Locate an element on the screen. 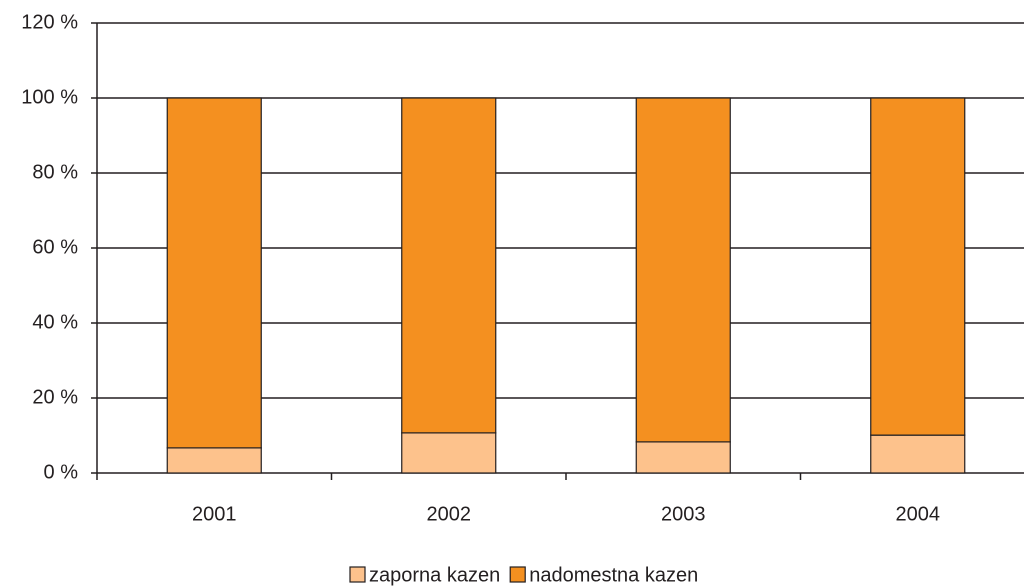  y-tick-label: 20 % is located at coordinates (55, 397).